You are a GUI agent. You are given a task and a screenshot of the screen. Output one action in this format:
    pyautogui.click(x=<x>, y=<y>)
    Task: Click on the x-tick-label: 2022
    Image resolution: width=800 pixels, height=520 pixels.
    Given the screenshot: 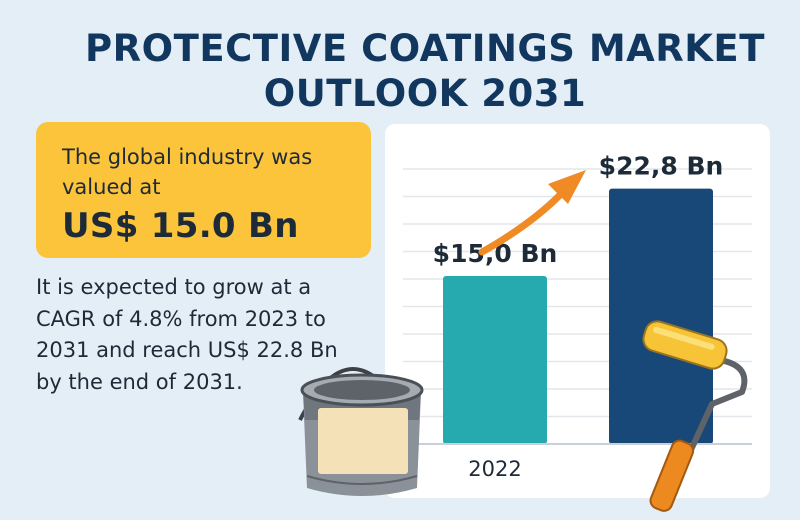 What is the action you would take?
    pyautogui.click(x=494, y=469)
    